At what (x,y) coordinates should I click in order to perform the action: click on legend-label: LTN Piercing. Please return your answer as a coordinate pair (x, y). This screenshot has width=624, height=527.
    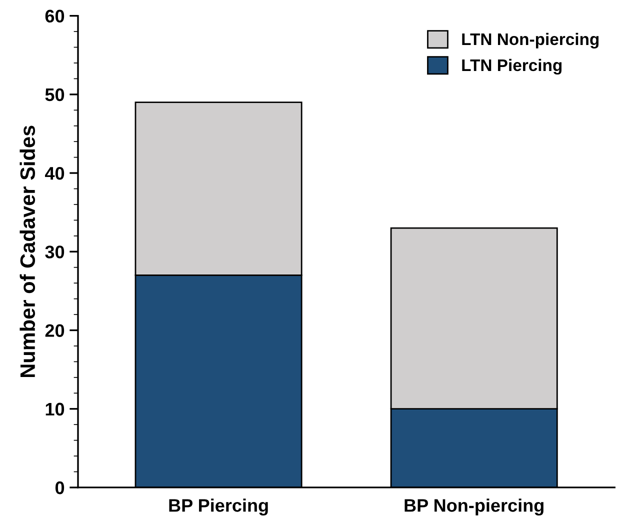
    Looking at the image, I should click on (512, 66).